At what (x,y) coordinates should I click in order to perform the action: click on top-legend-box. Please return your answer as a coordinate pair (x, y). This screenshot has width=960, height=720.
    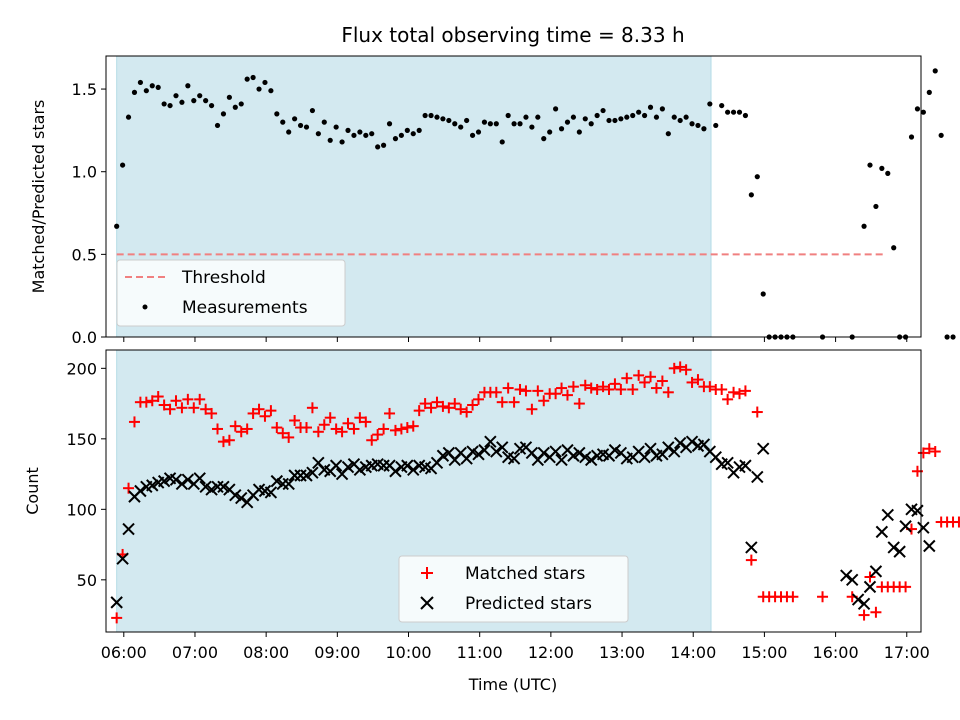
    Looking at the image, I should click on (231, 293).